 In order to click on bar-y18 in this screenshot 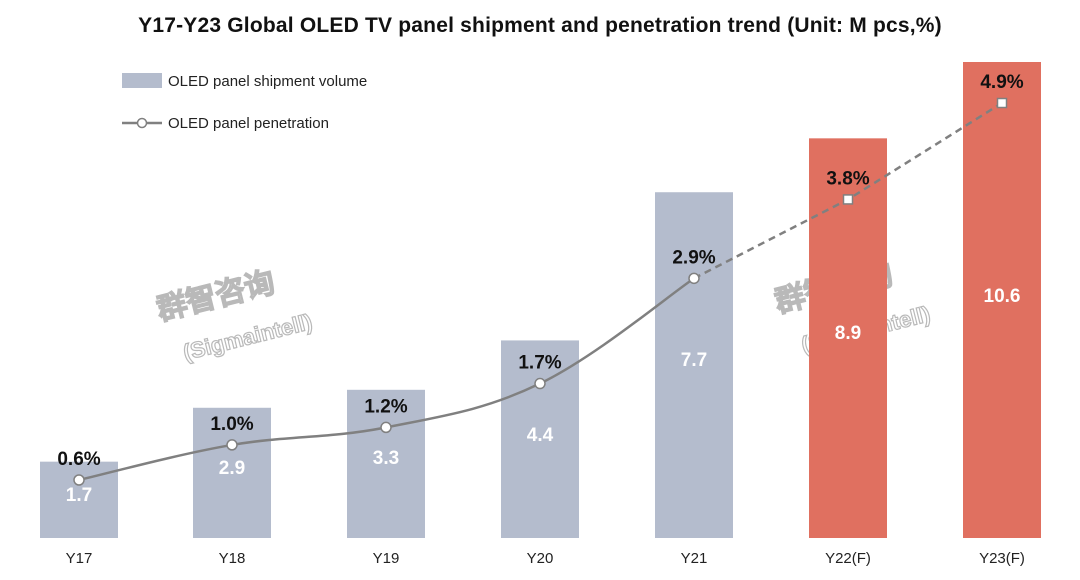, I will do `click(232, 472)`.